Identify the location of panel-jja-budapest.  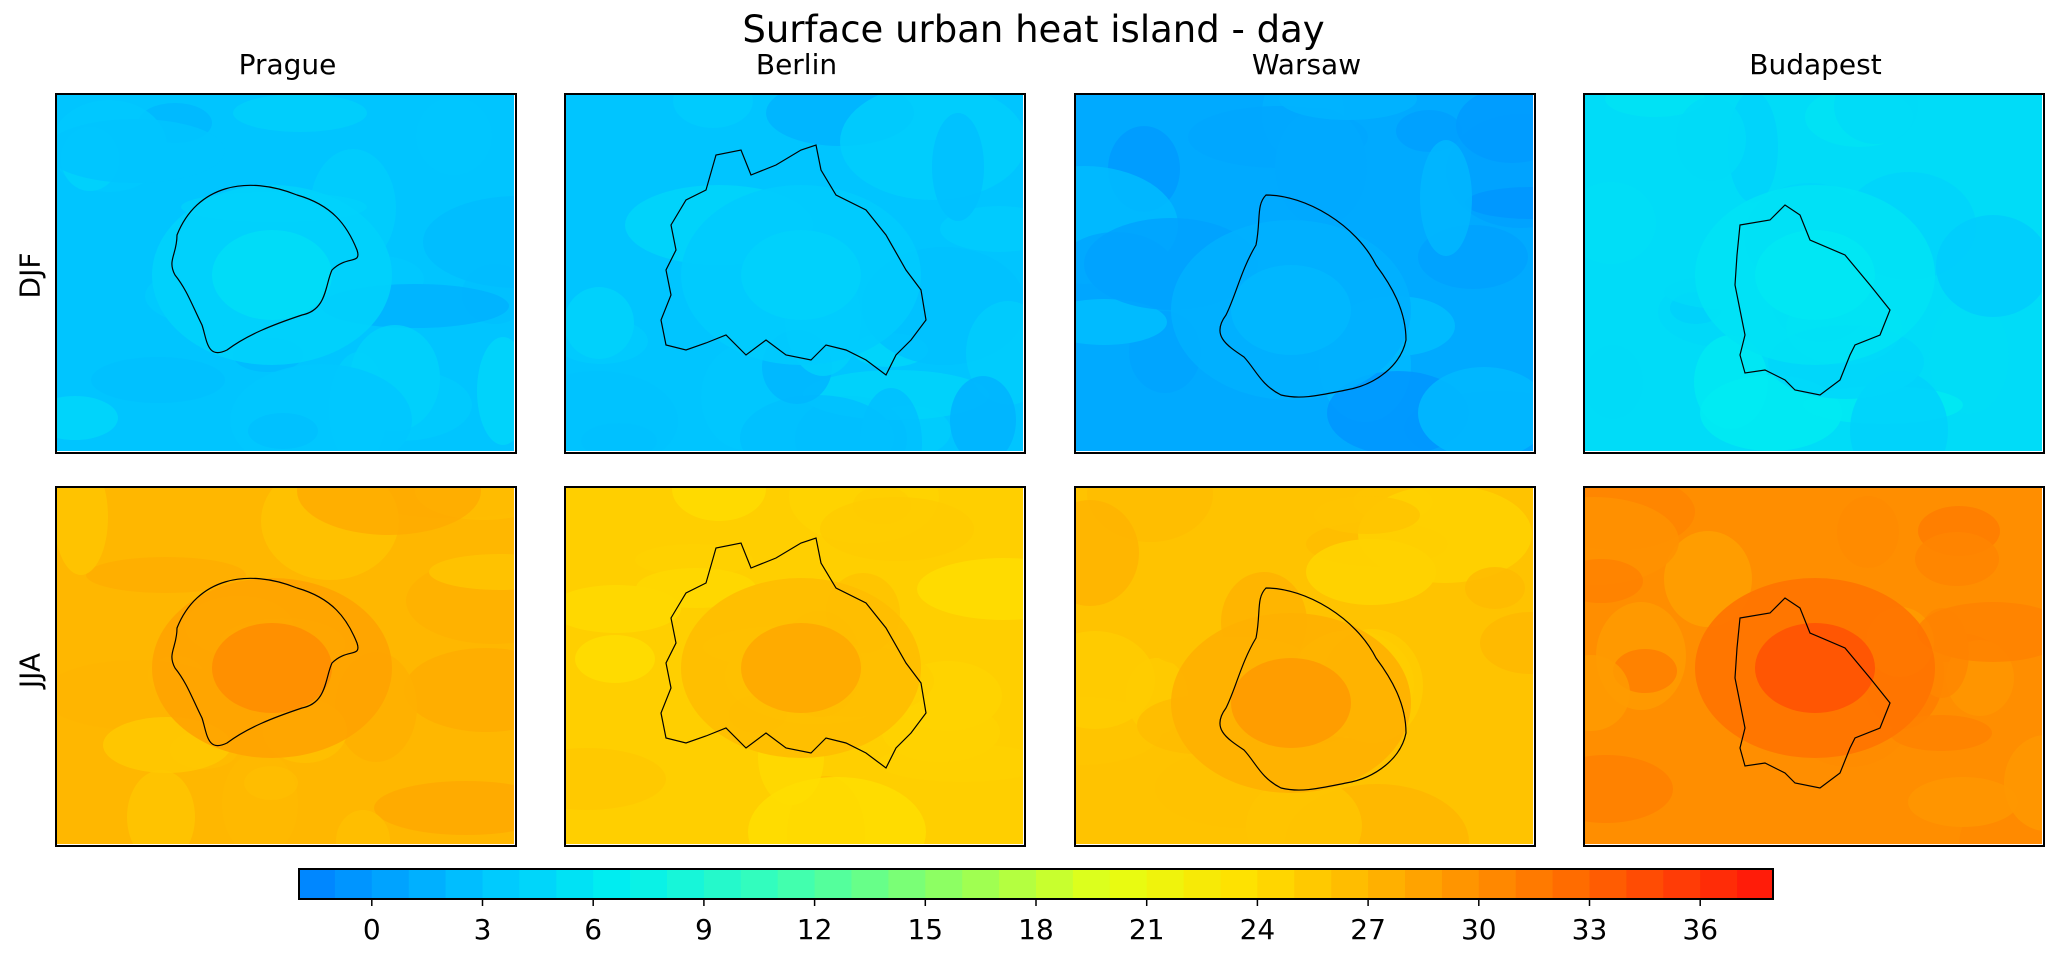
(1814, 666).